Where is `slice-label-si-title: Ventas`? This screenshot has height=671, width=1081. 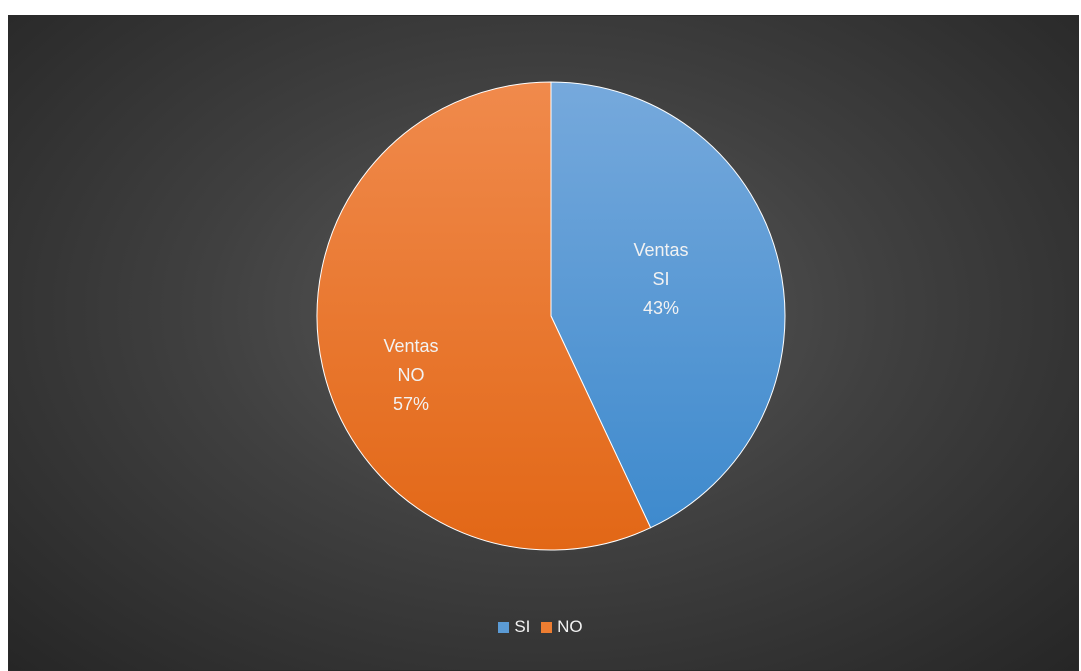 slice-label-si-title: Ventas is located at coordinates (660, 250).